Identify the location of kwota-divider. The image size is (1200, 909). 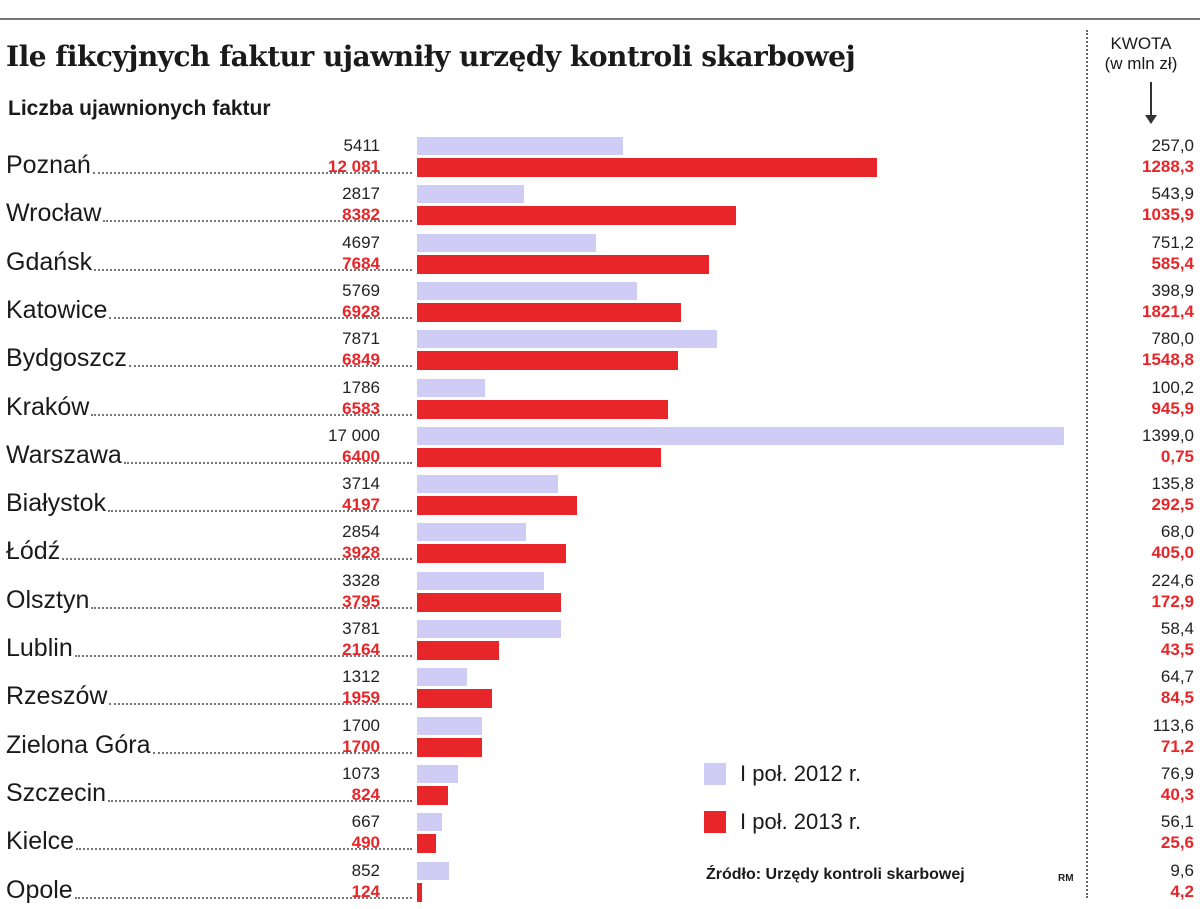
(1087, 464).